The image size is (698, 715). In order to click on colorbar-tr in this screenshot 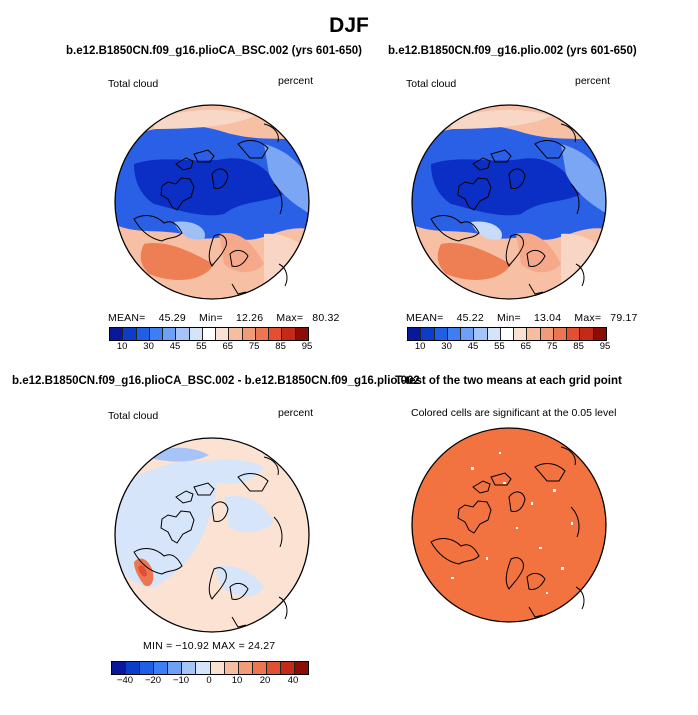, I will do `click(507, 334)`.